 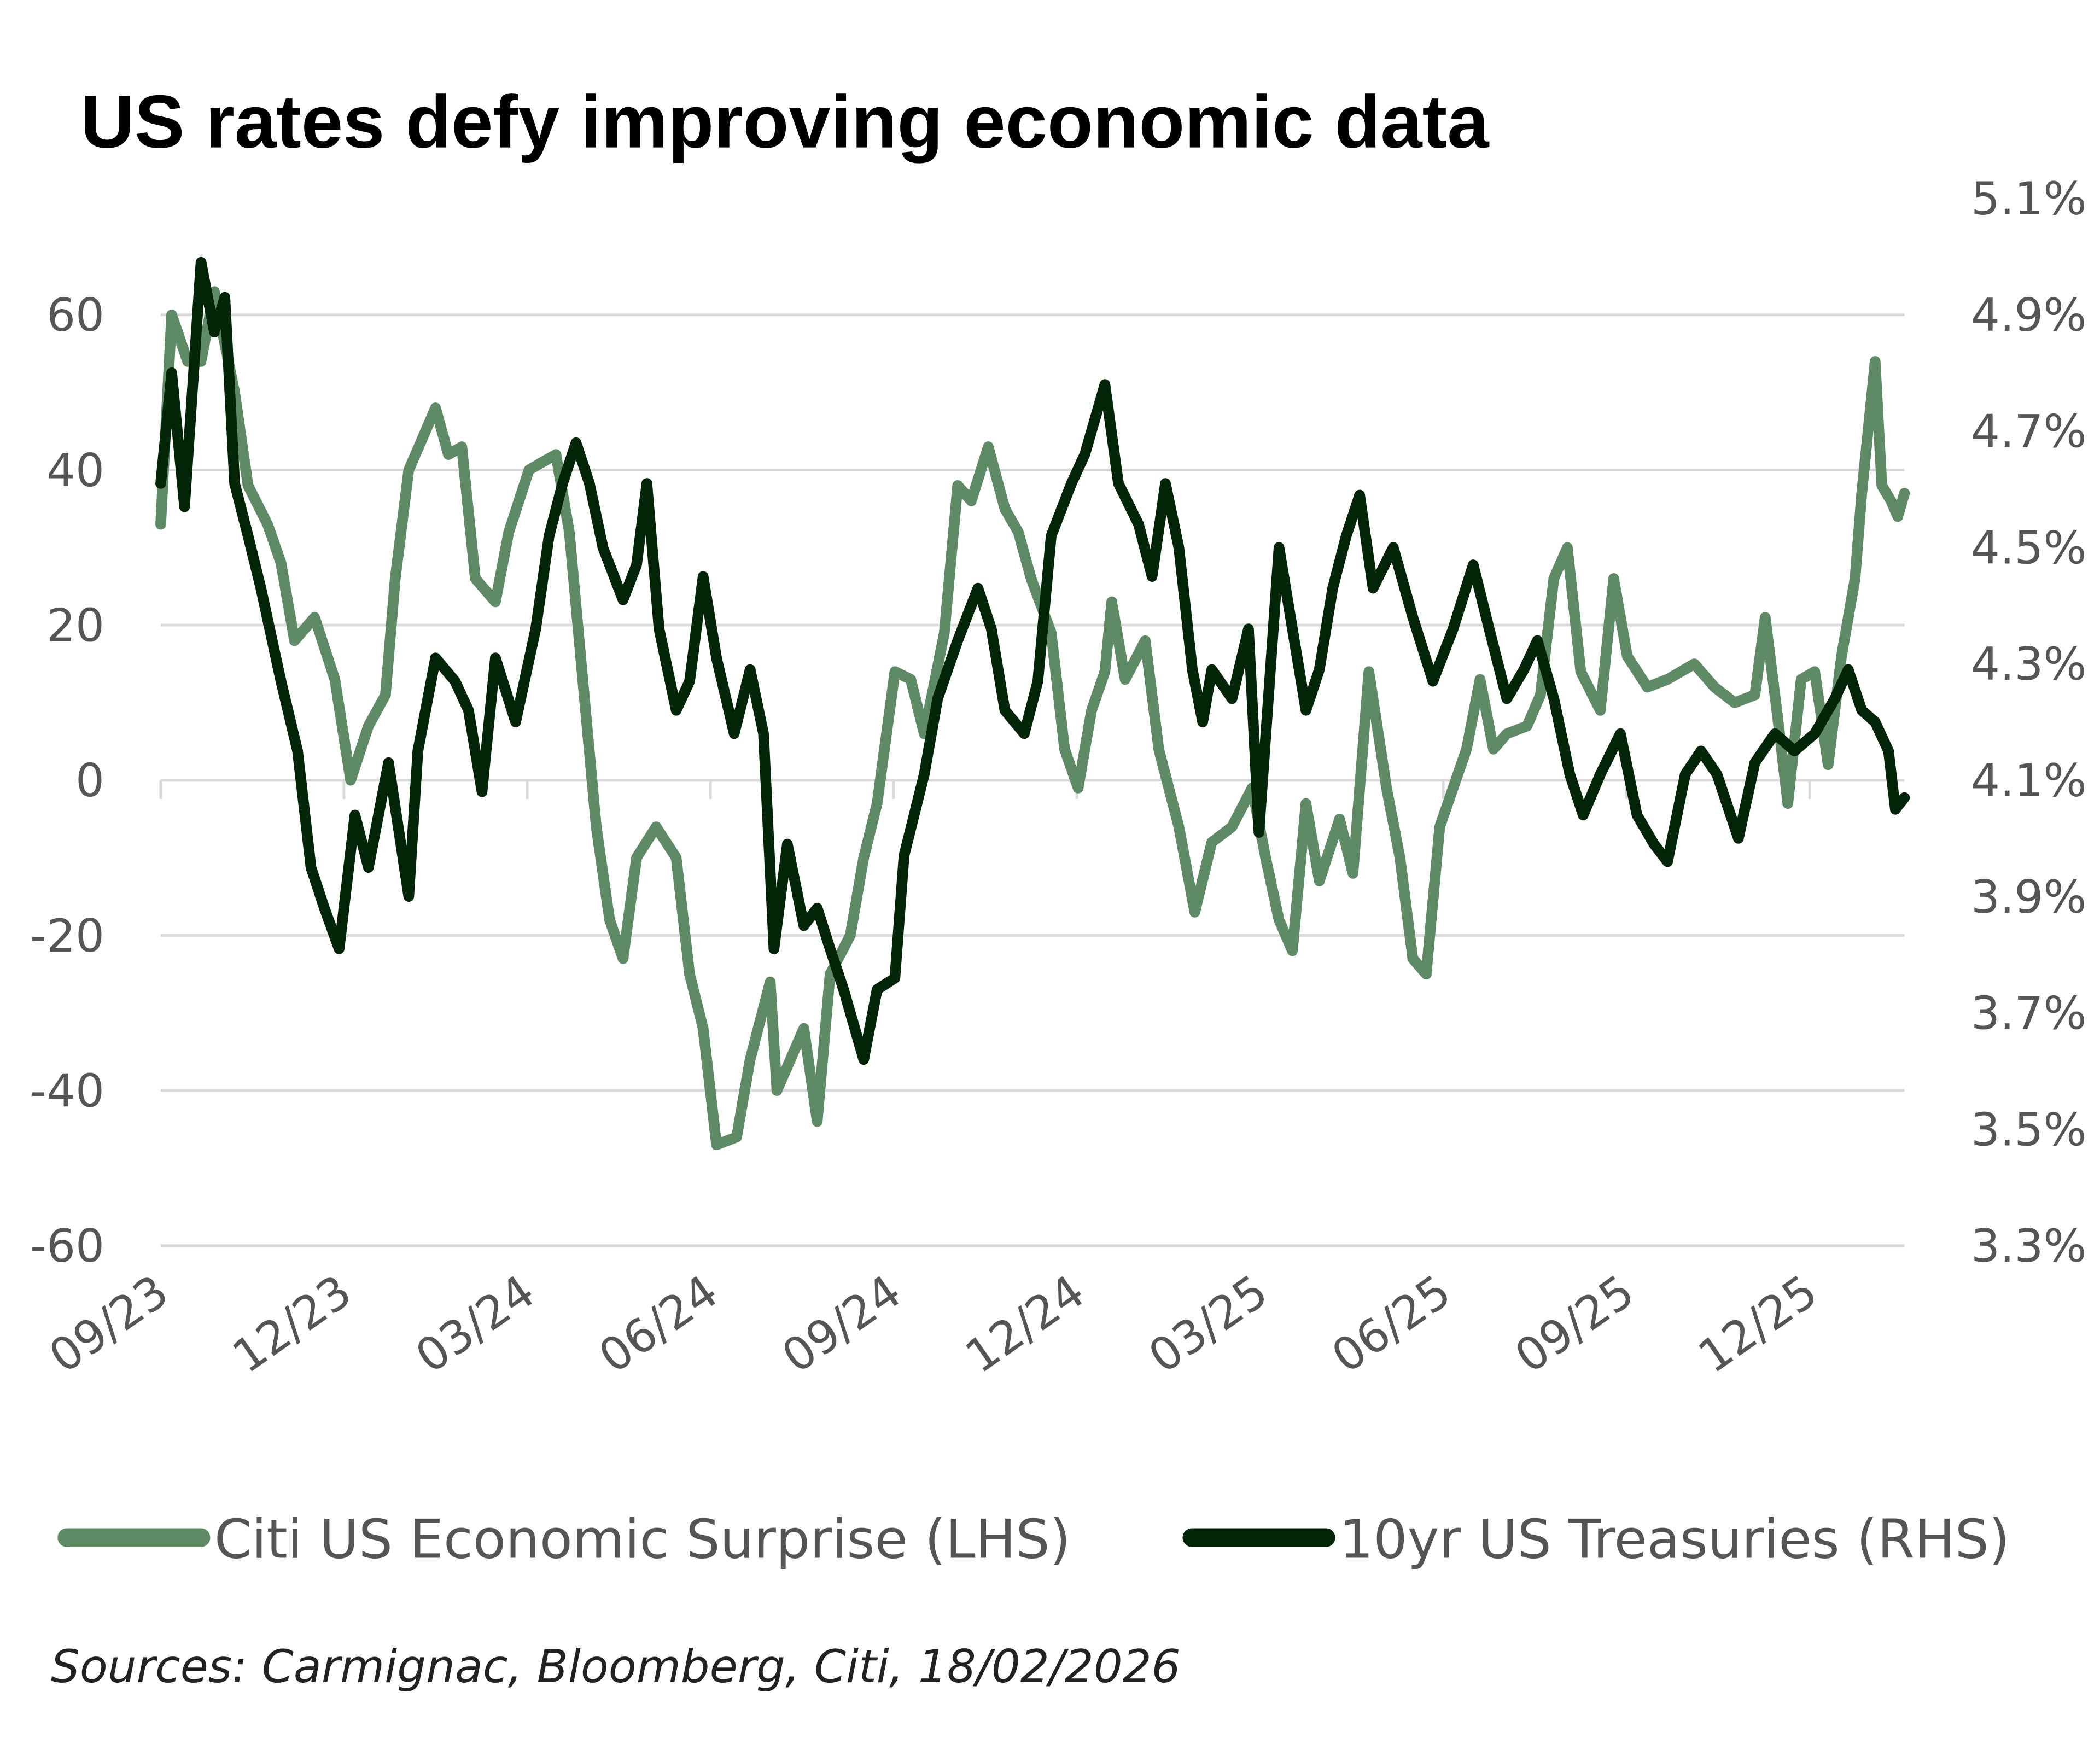 What do you see at coordinates (658, 1324) in the screenshot?
I see `x-tick-label: 06/24` at bounding box center [658, 1324].